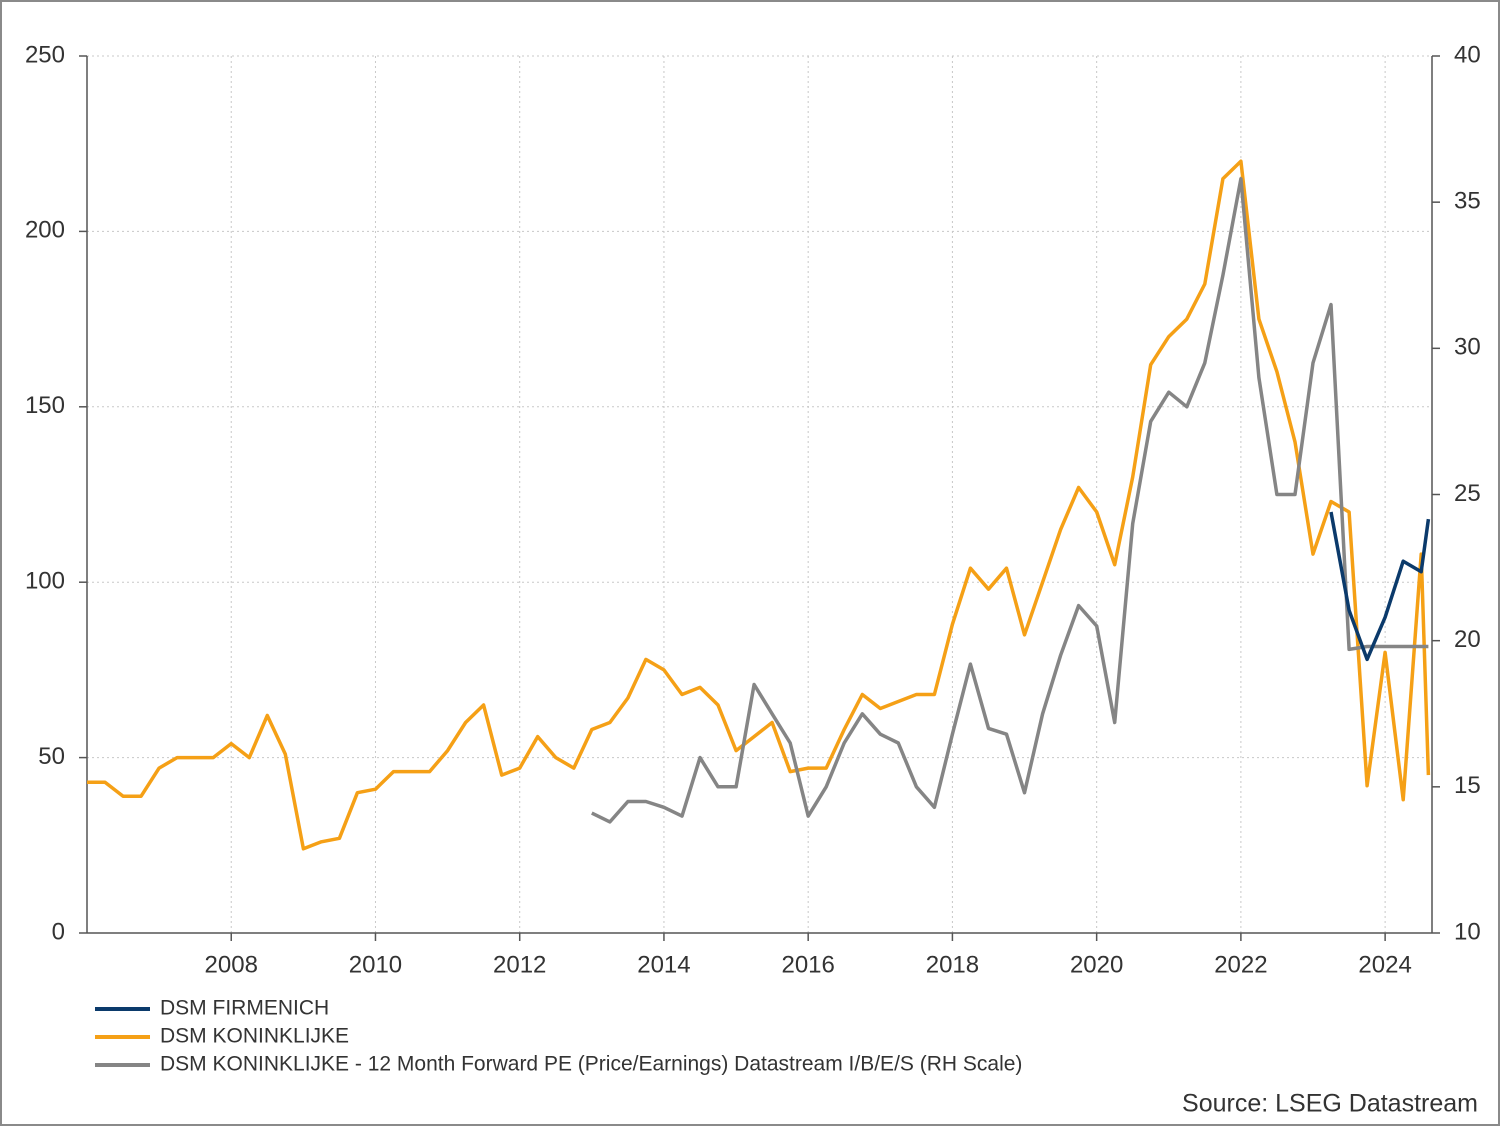  I want to click on series-line, so click(1380, 586).